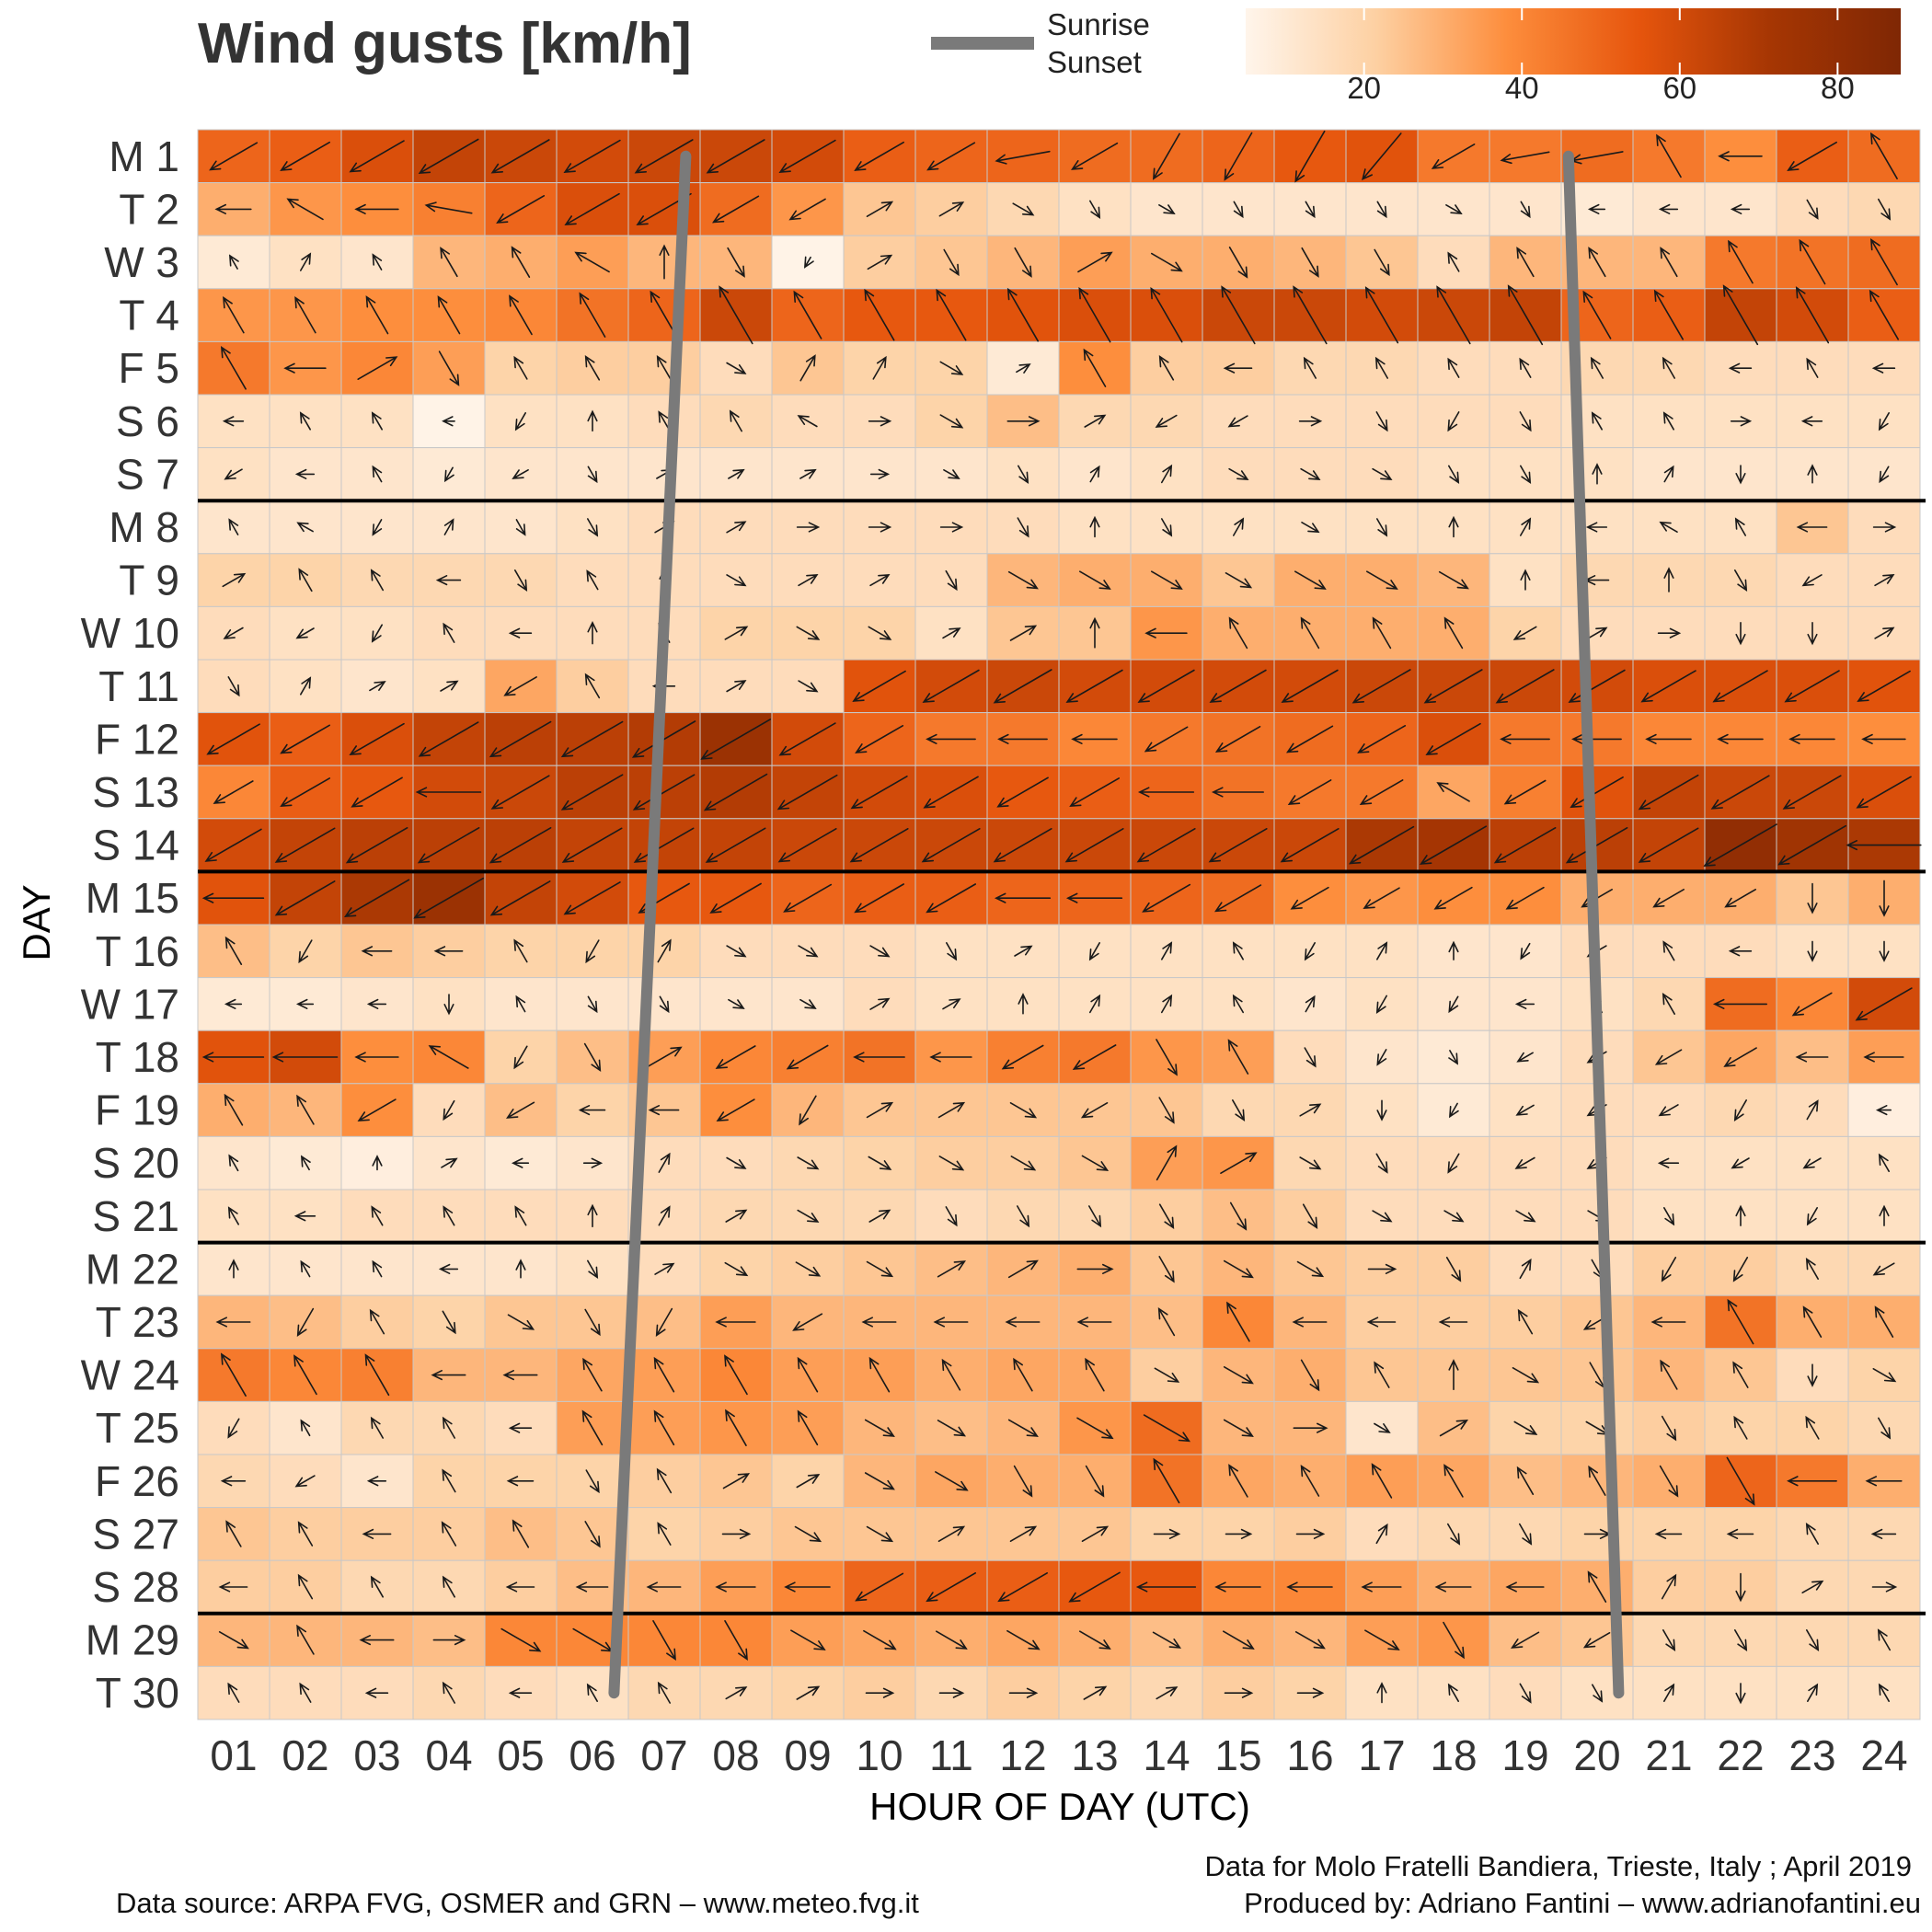 The height and width of the screenshot is (1932, 1932). I want to click on hour-label: 13, so click(1094, 1755).